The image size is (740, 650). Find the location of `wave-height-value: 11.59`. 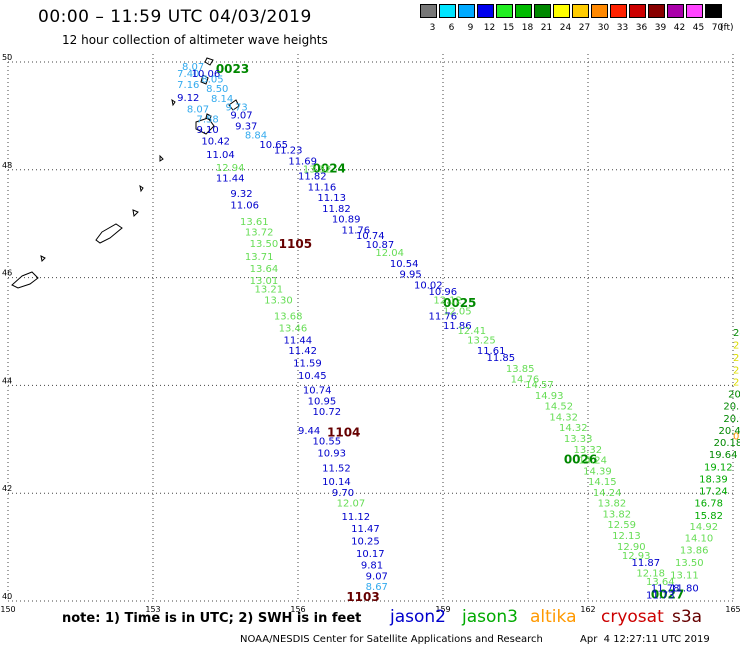

wave-height-value: 11.59 is located at coordinates (307, 364).